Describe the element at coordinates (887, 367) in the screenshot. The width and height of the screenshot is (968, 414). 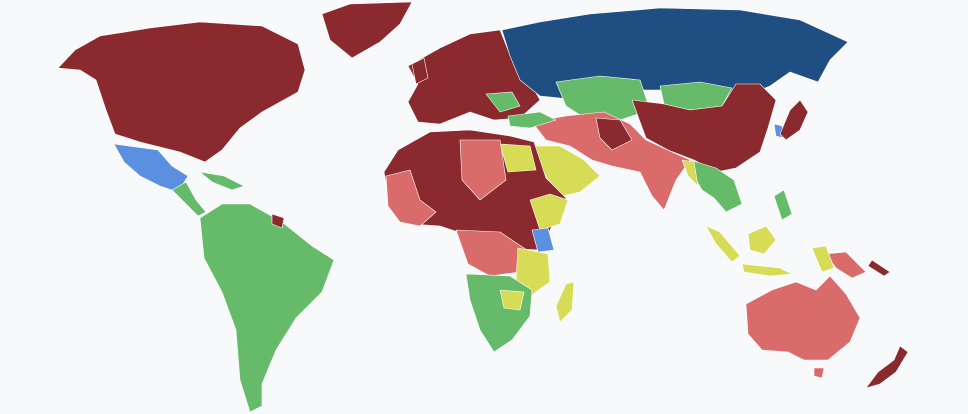
I see `new-zealand` at that location.